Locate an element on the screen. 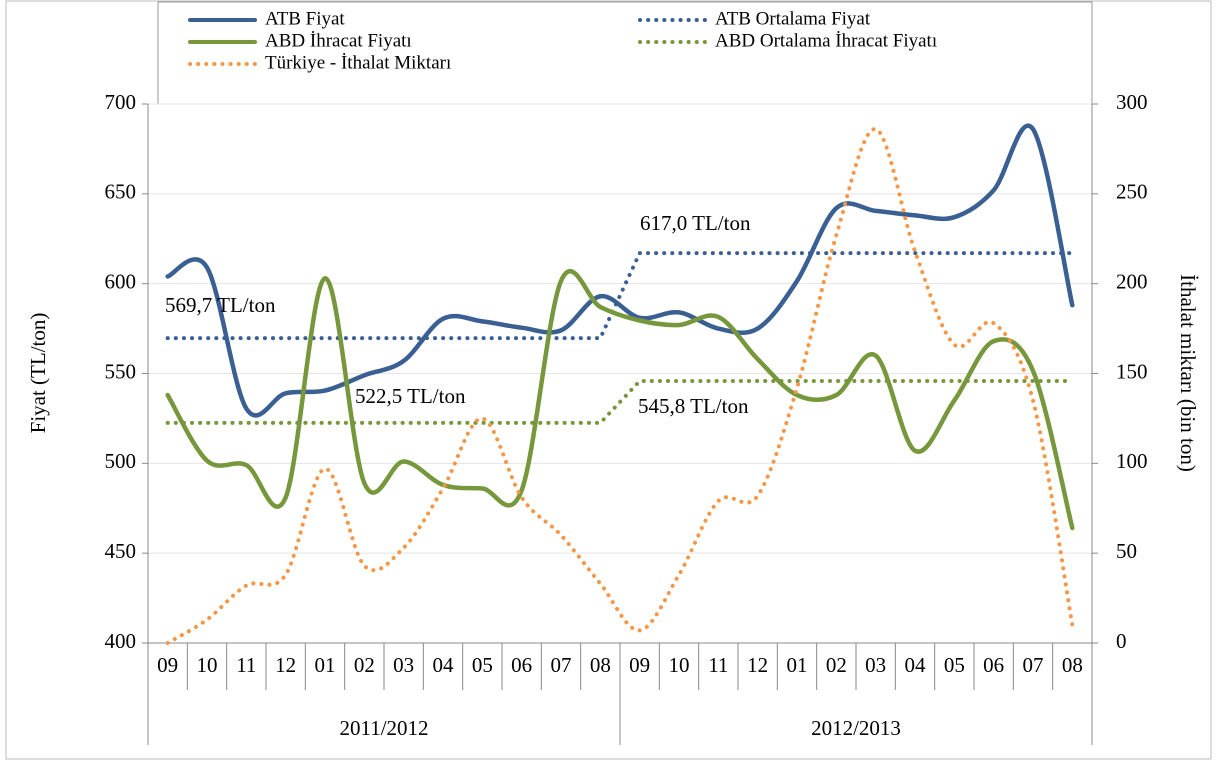  legend-label: ATB Fiyat is located at coordinates (305, 18).